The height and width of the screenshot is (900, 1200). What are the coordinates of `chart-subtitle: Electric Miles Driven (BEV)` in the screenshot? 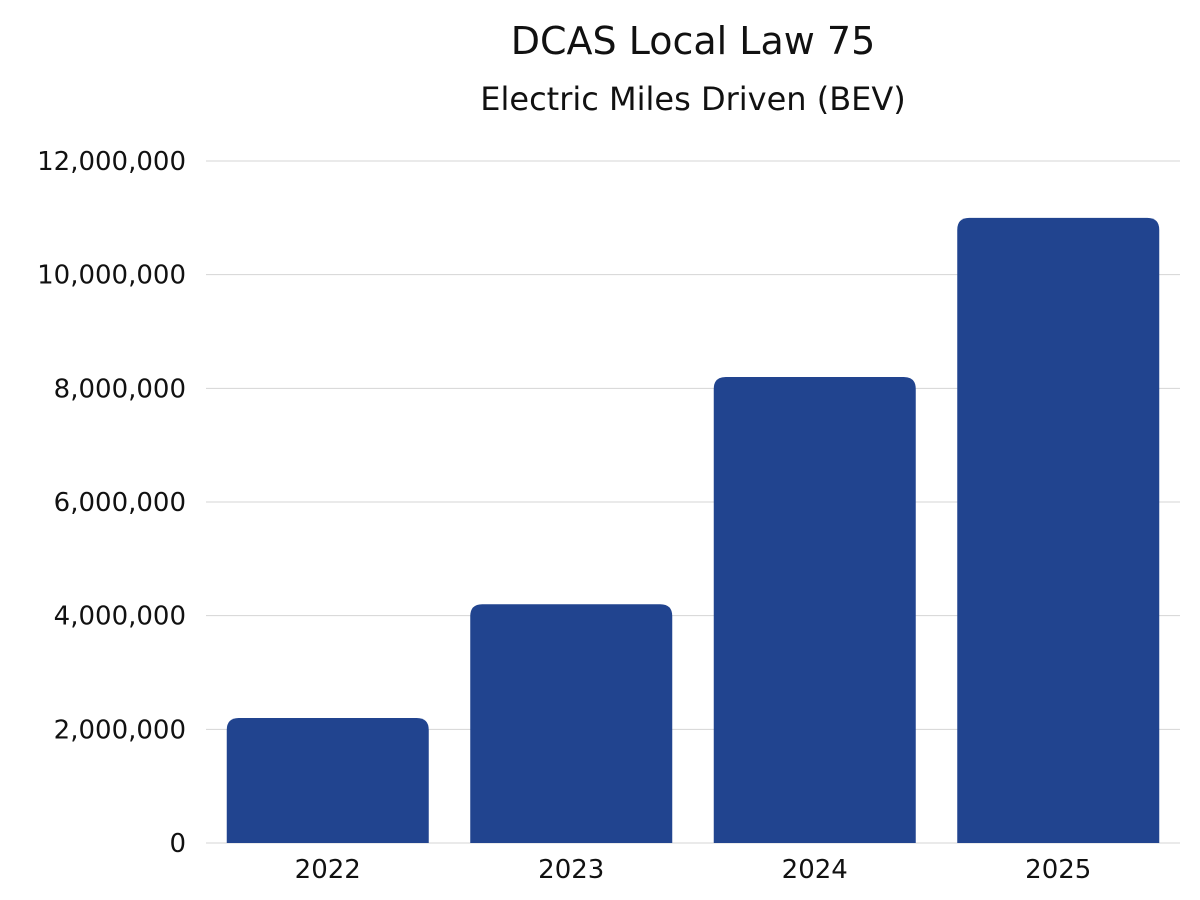 It's located at (692, 99).